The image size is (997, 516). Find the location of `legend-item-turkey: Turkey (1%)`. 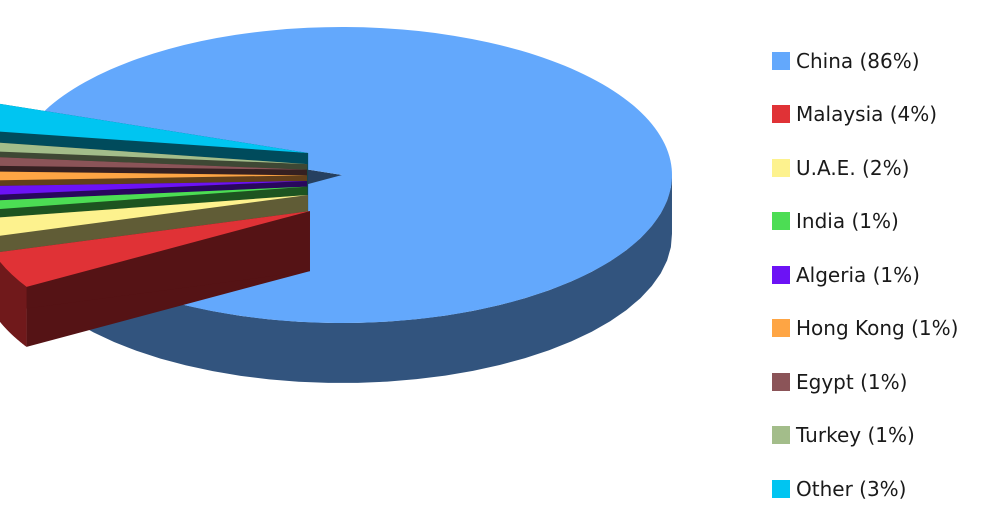

legend-item-turkey: Turkey (1%) is located at coordinates (883, 436).